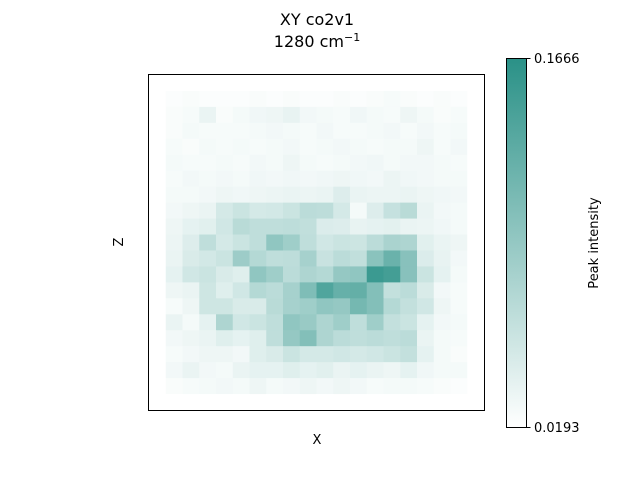  What do you see at coordinates (516, 243) in the screenshot?
I see `colorbar` at bounding box center [516, 243].